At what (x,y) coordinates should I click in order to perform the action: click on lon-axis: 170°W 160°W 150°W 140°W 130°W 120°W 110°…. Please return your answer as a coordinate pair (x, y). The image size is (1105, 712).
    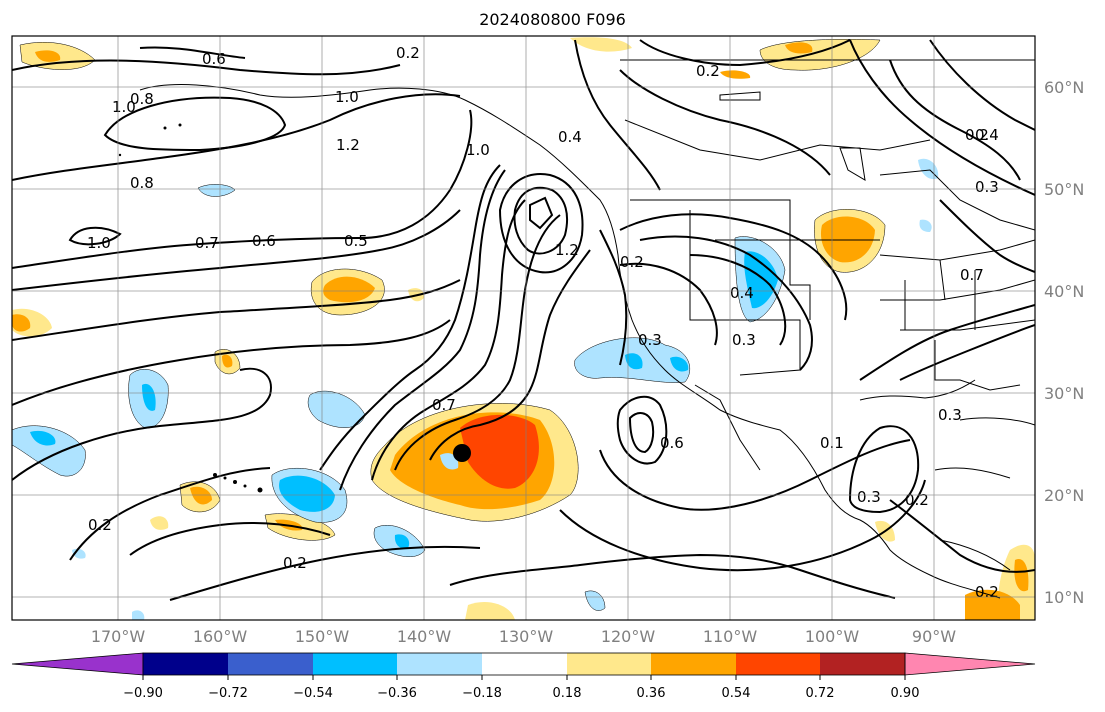
    Looking at the image, I should click on (523, 636).